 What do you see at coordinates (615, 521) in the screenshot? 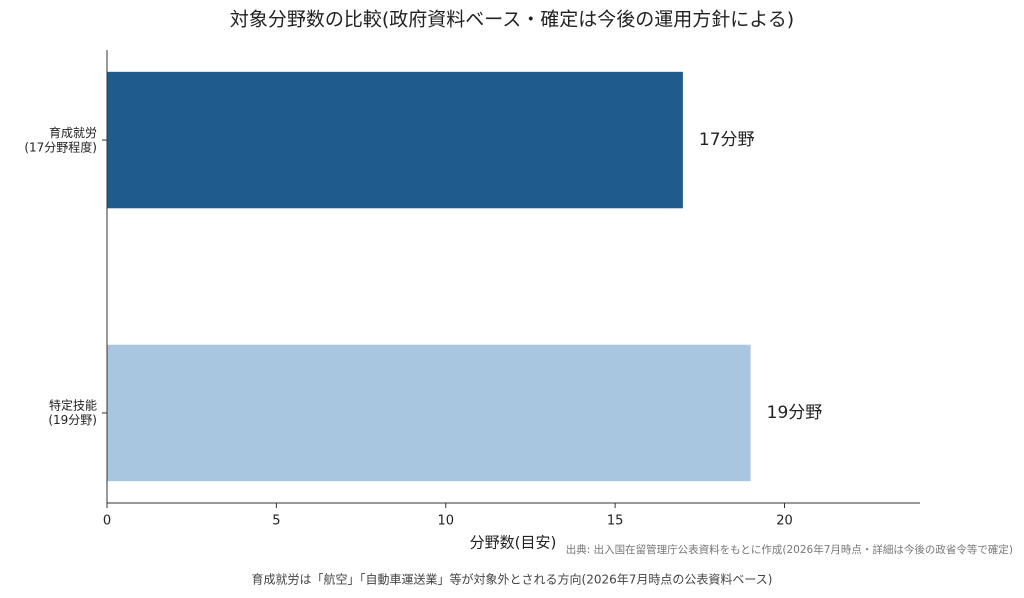
I see `x-tick-label: 15` at bounding box center [615, 521].